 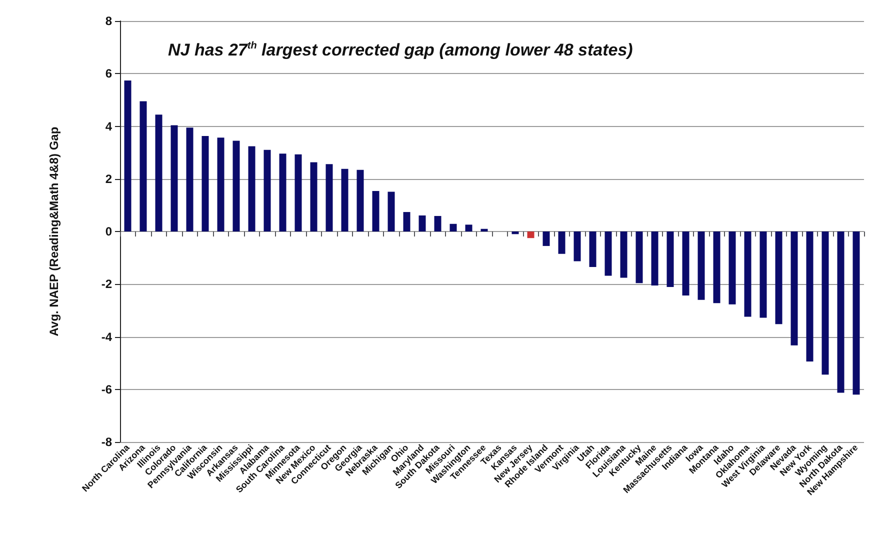 What do you see at coordinates (108, 179) in the screenshot?
I see `y-tick-label: 2` at bounding box center [108, 179].